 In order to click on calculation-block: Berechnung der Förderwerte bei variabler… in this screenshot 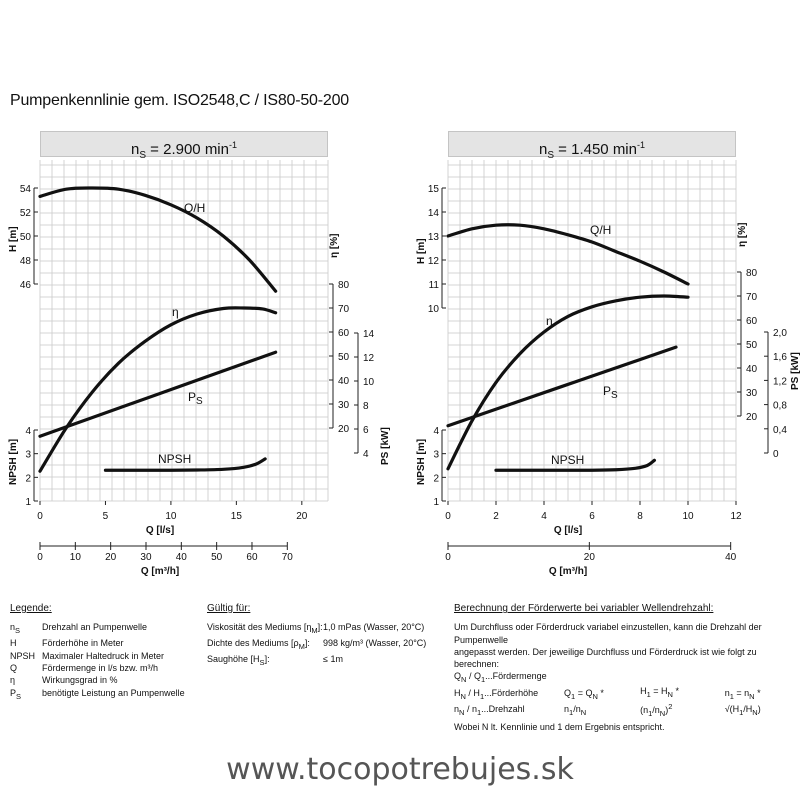, I will do `click(624, 668)`.